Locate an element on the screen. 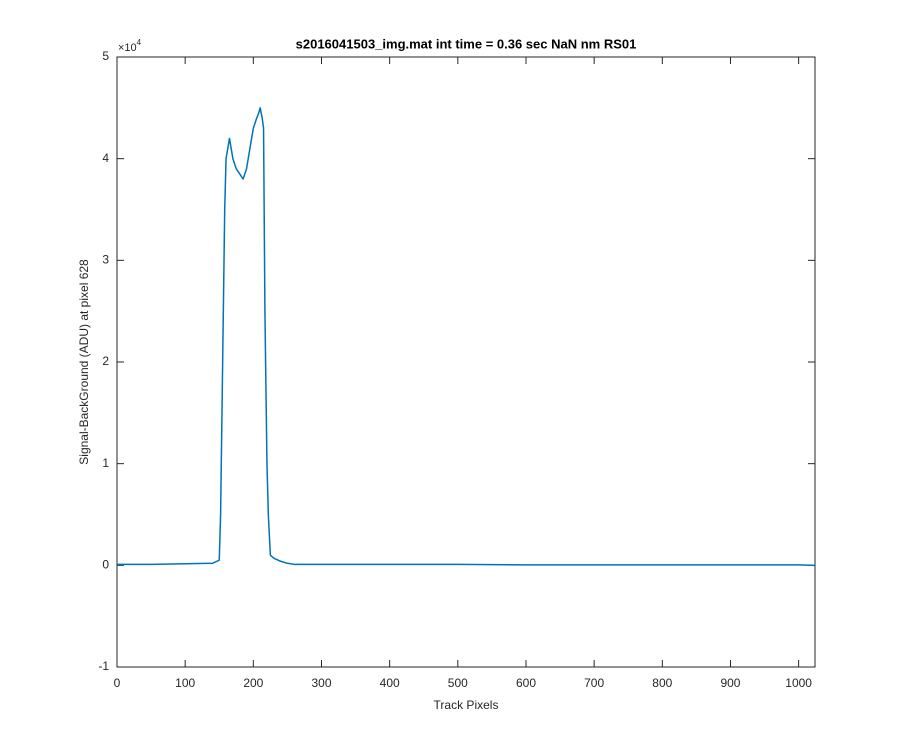  y-multiplier-base: ×10 is located at coordinates (127, 48).